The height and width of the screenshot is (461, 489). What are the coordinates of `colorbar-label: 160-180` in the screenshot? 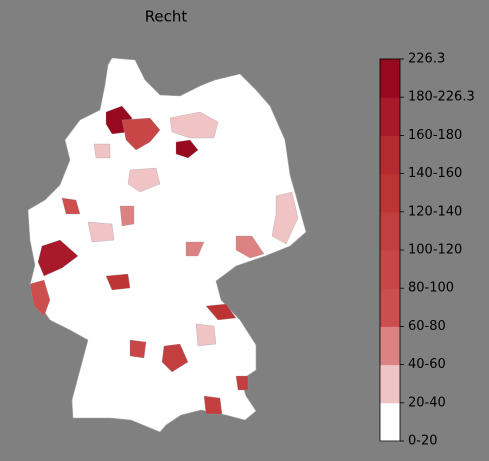 It's located at (435, 135).